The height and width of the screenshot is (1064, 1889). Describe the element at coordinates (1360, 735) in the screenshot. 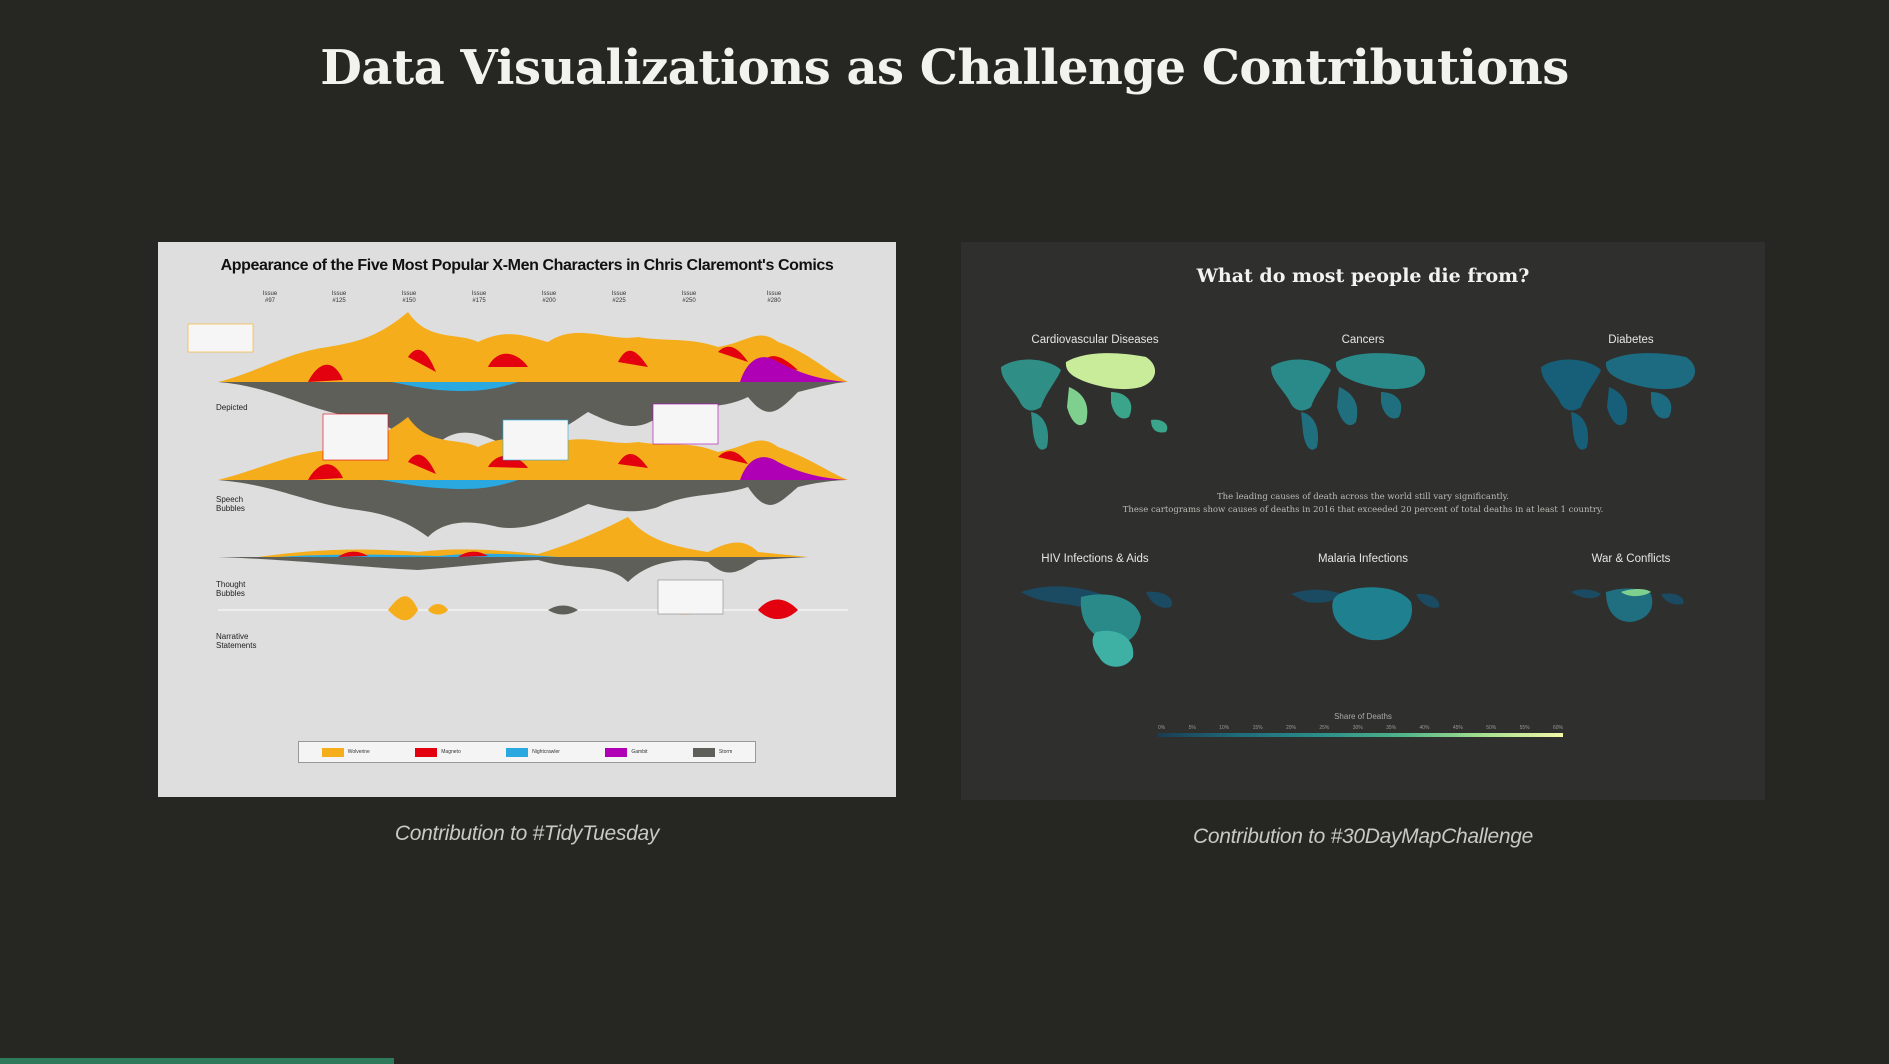

I see `color-scale-bar` at that location.